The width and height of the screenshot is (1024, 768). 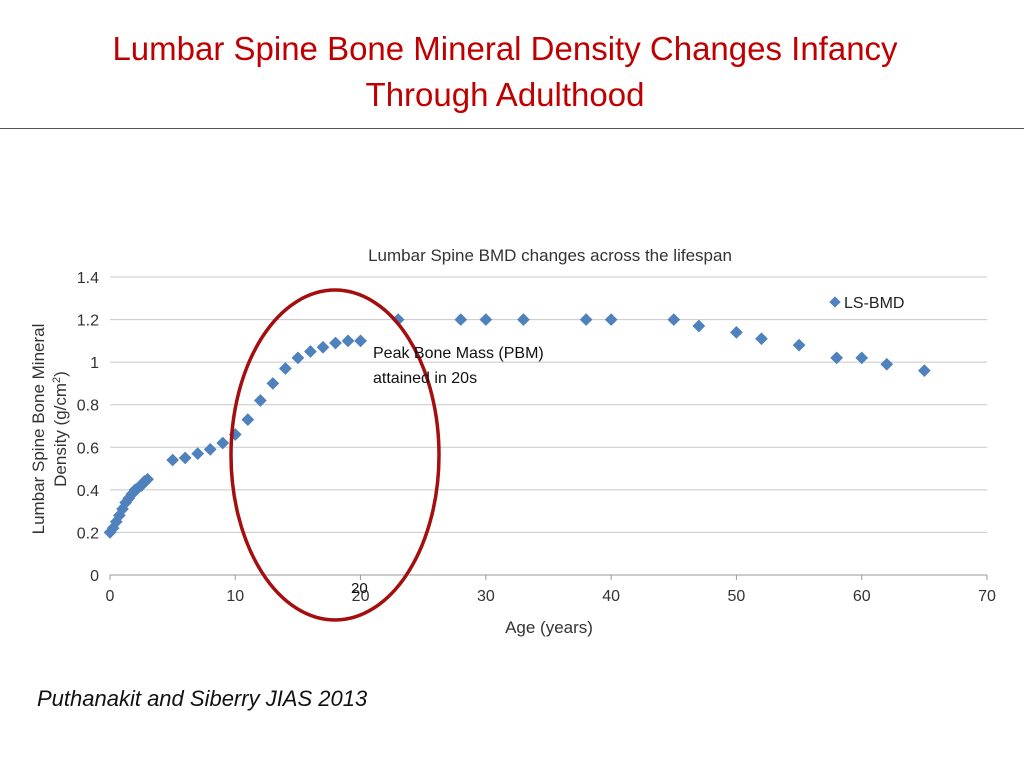 I want to click on age-20-marker-label: 20, so click(x=359, y=588).